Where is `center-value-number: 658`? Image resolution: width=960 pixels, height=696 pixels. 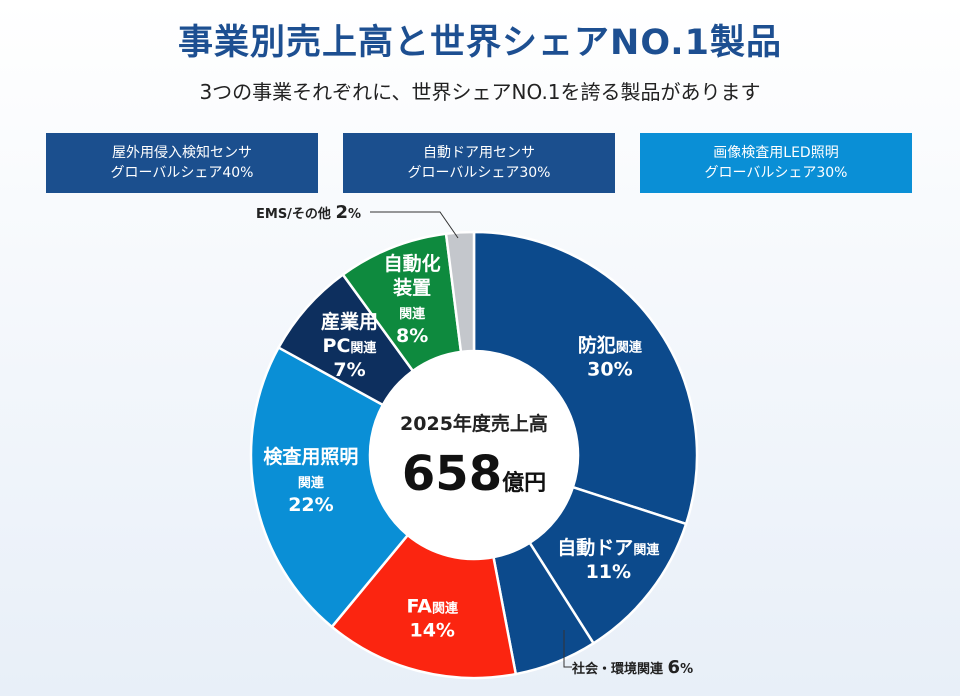 center-value-number: 658 is located at coordinates (452, 474).